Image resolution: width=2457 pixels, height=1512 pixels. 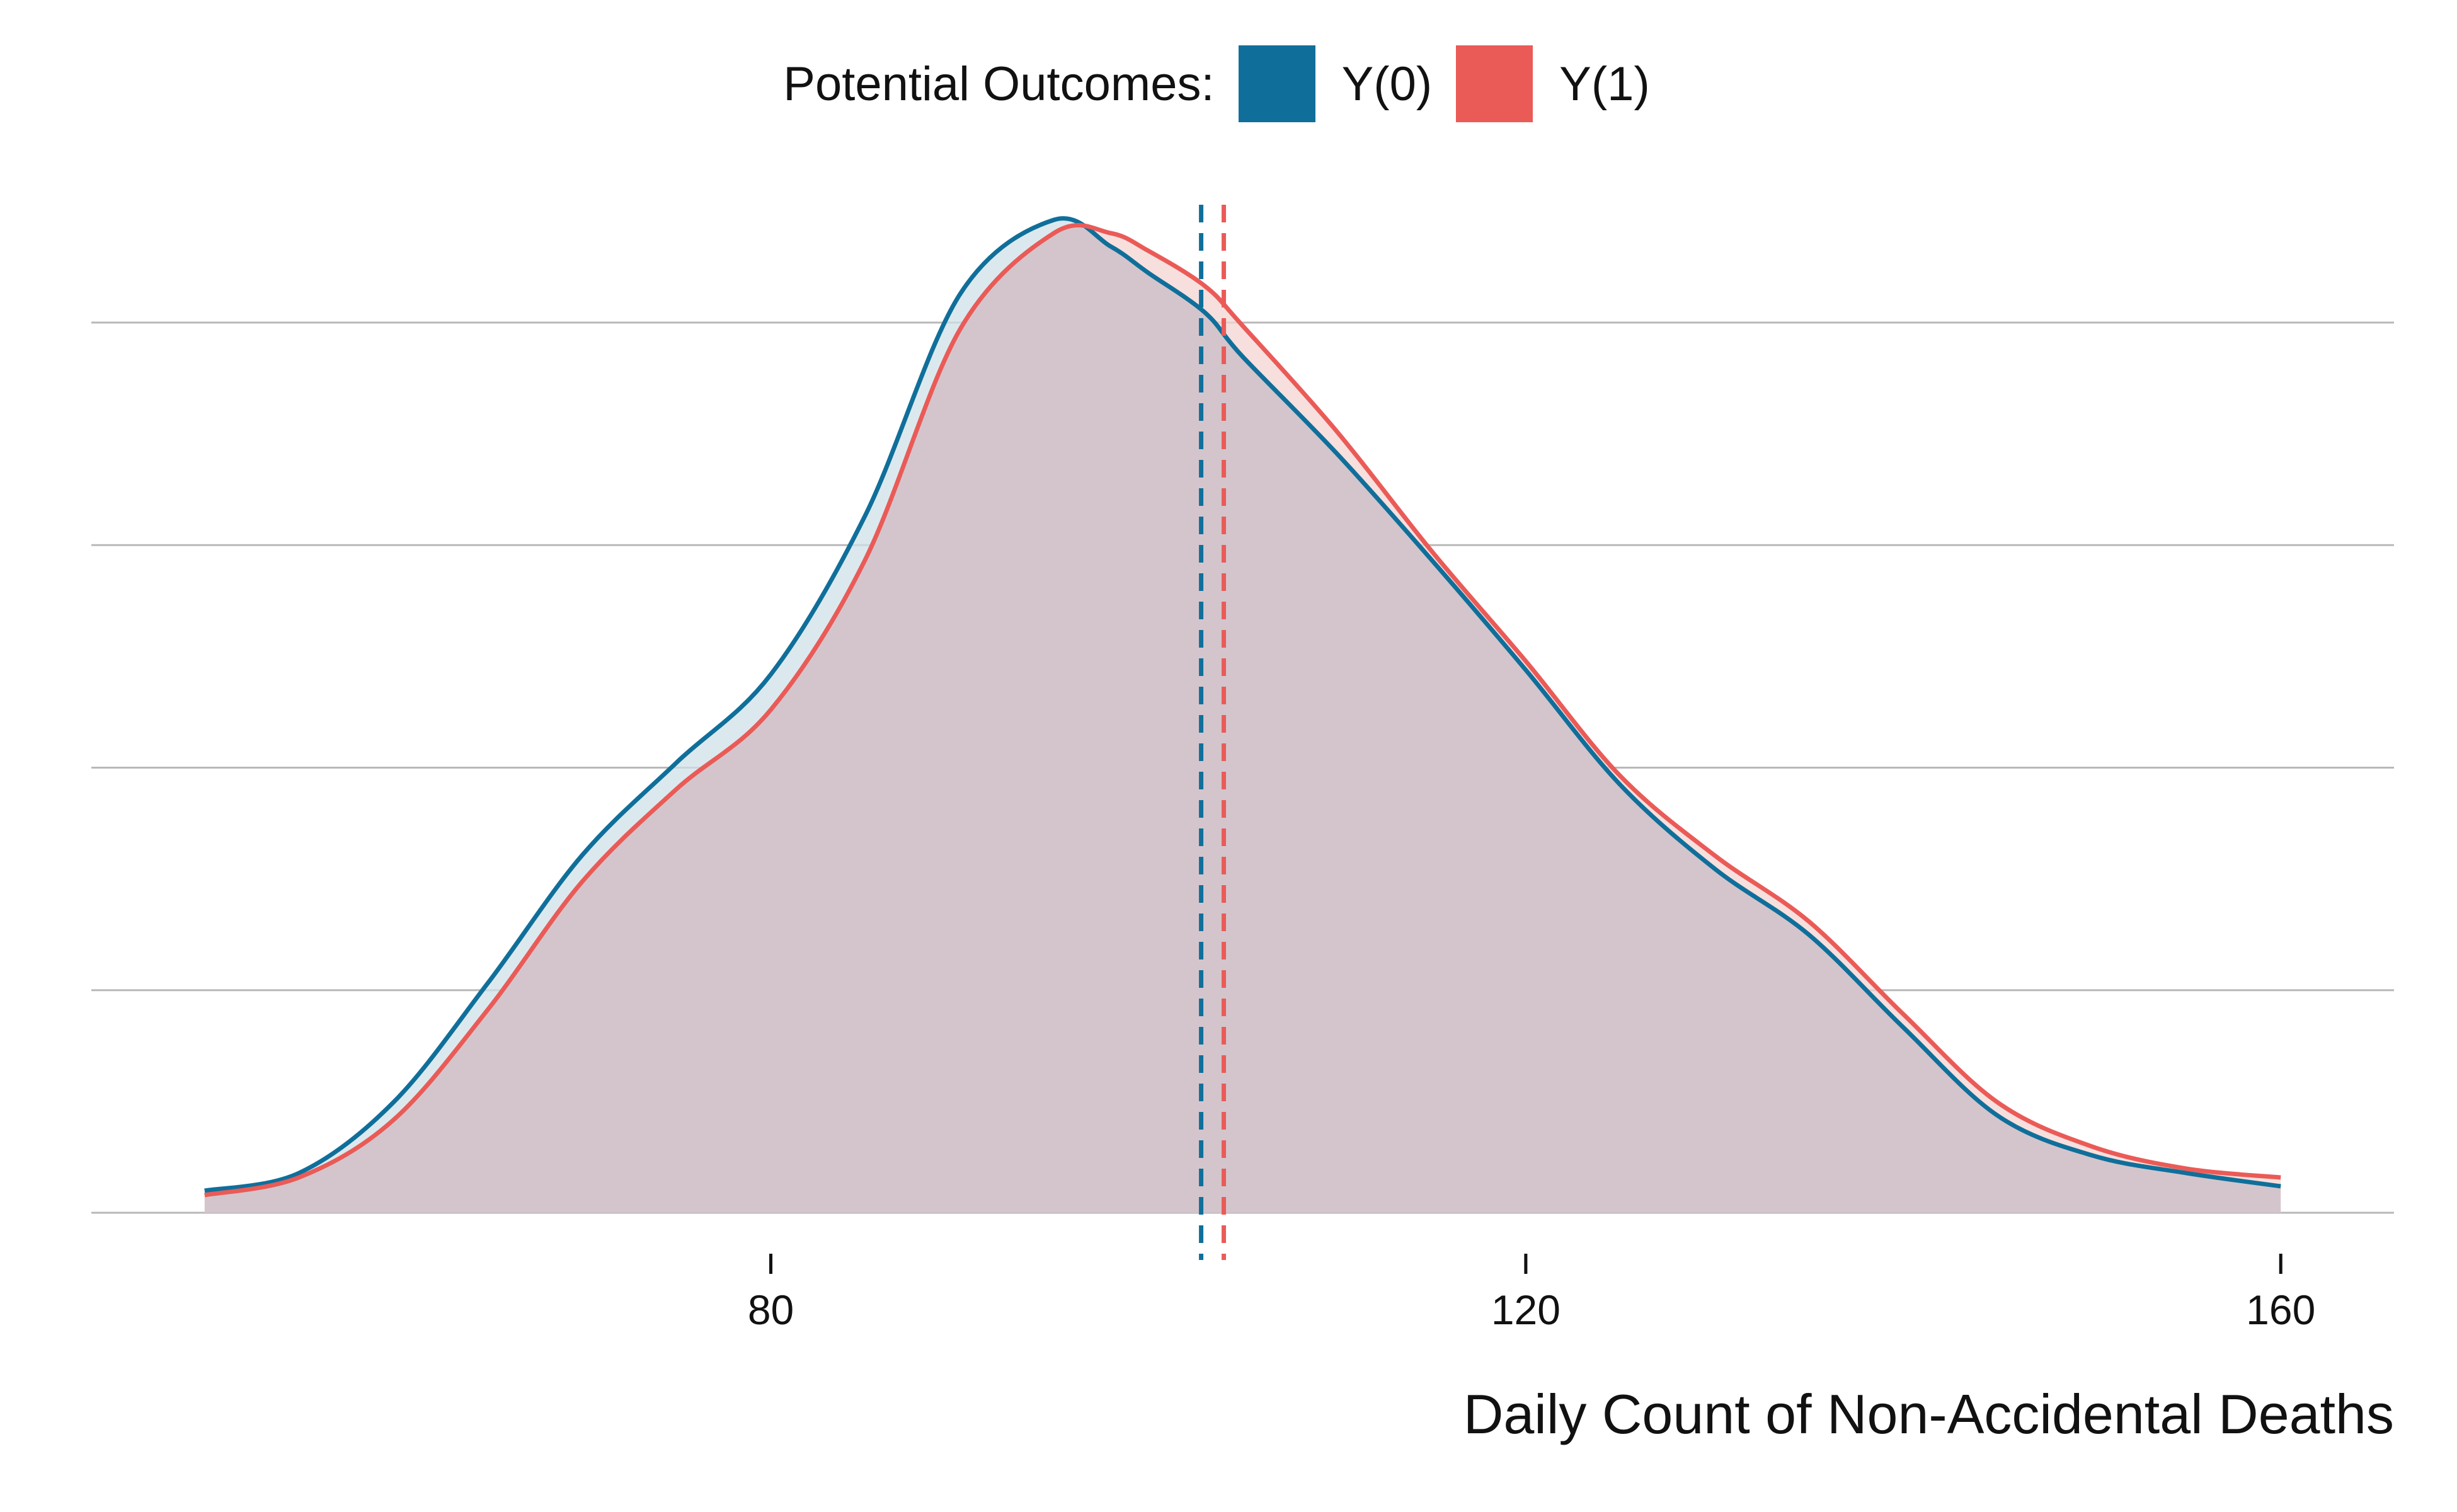 What do you see at coordinates (1494, 83) in the screenshot?
I see `legend-swatch-y1` at bounding box center [1494, 83].